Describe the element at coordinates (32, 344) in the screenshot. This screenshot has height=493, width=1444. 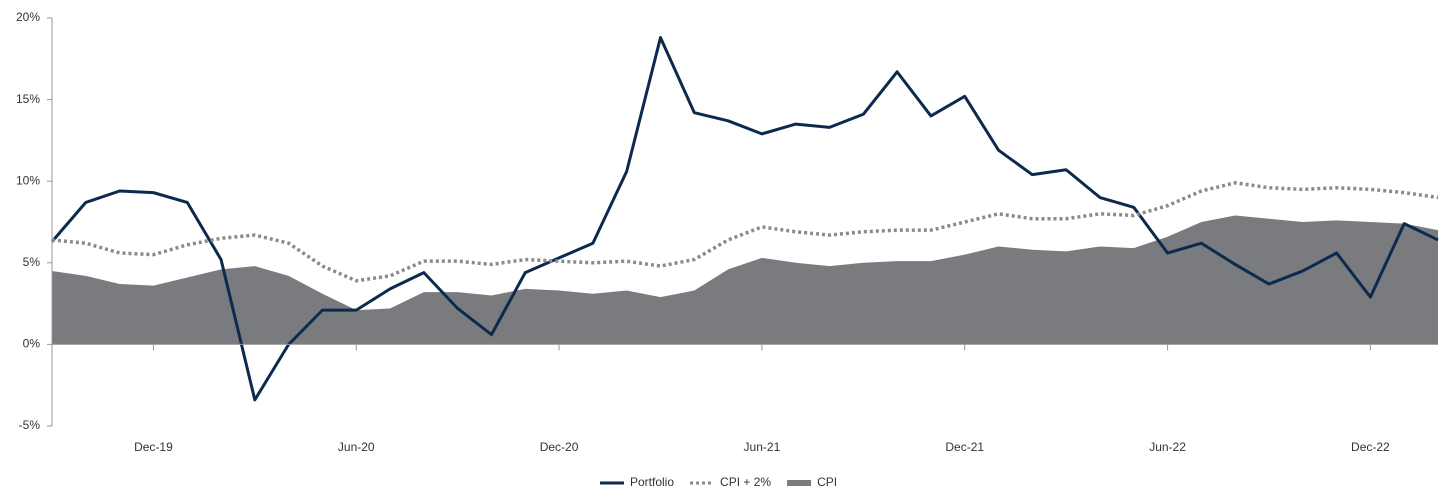
I see `y-tick-label: 0%` at that location.